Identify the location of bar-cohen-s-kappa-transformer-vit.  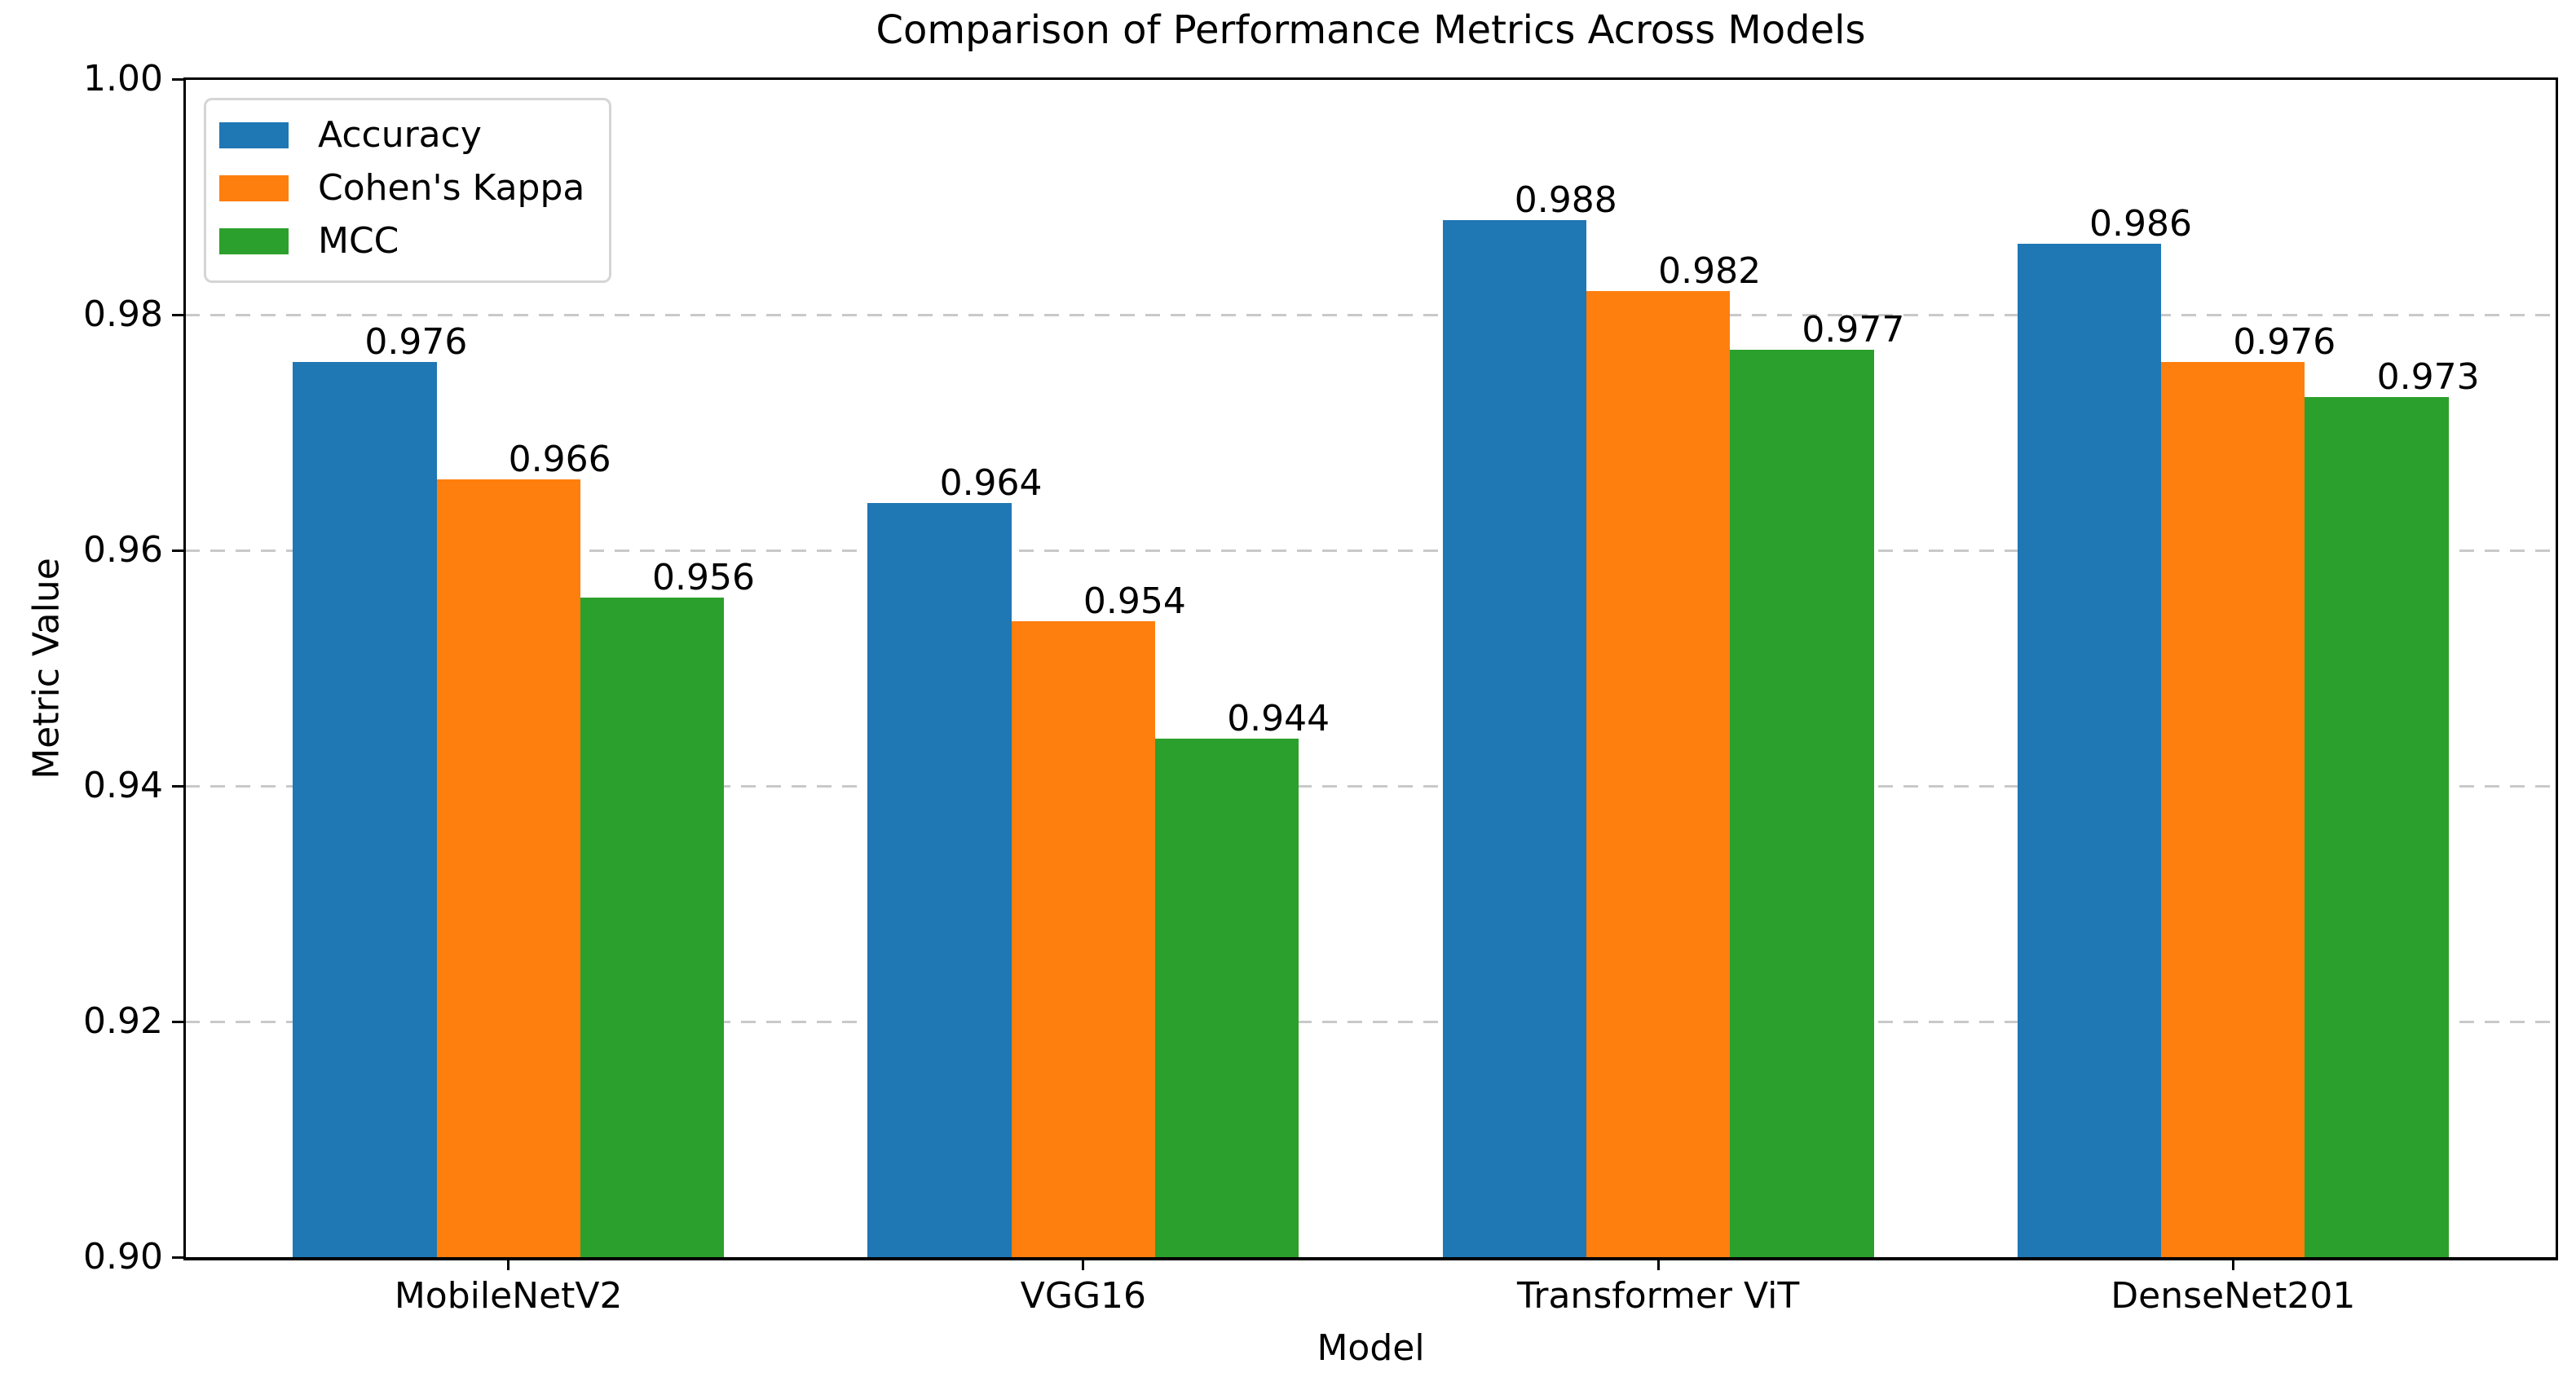
(1658, 774).